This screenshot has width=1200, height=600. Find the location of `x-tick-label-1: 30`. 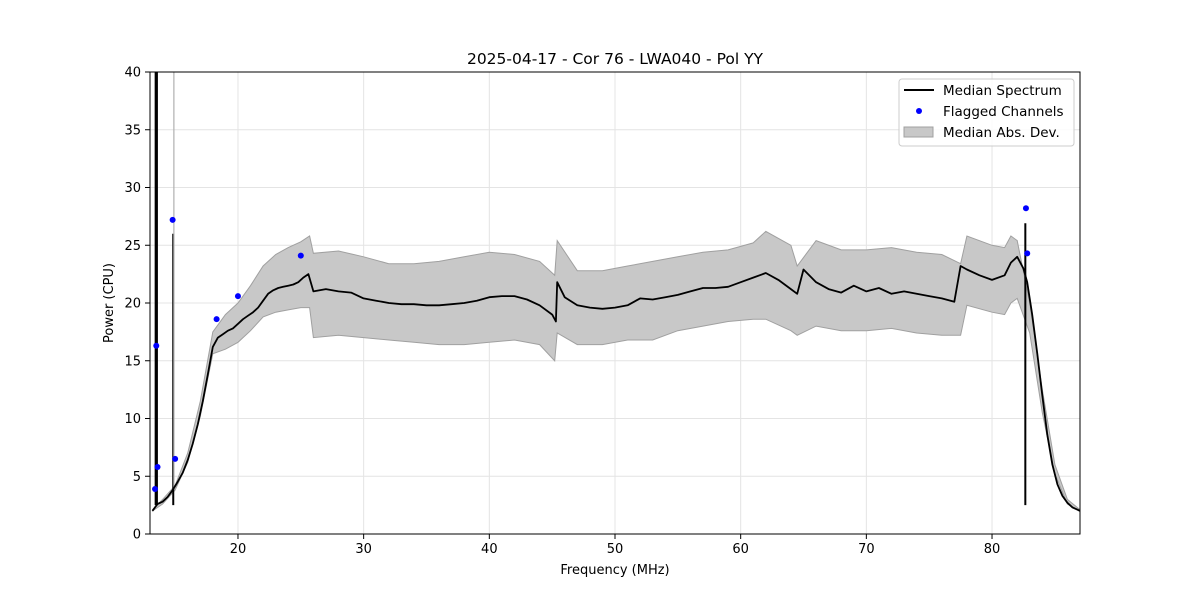

x-tick-label-1: 30 is located at coordinates (363, 549).